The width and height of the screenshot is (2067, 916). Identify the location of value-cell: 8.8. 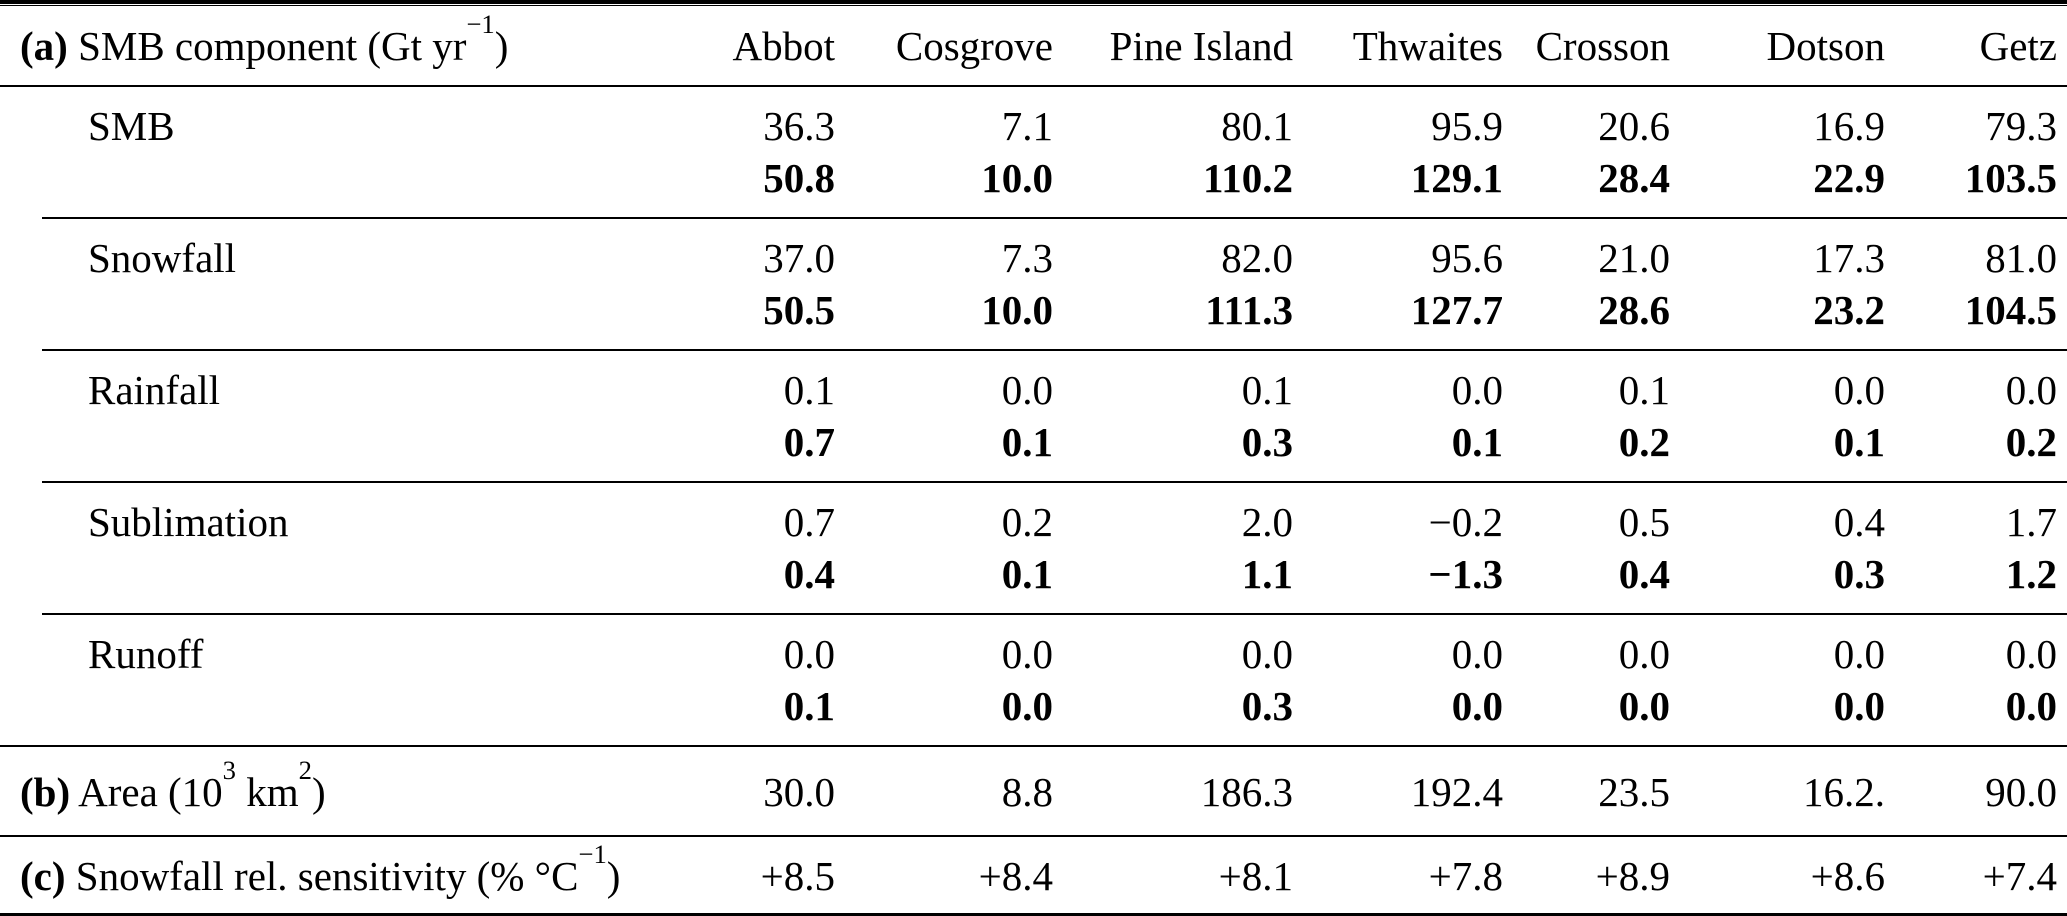
(944, 790).